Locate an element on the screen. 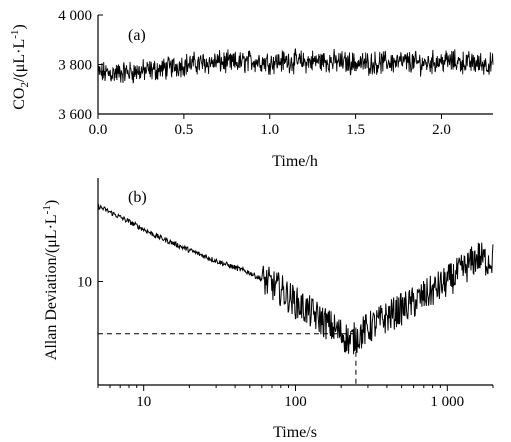 The image size is (511, 442). panel-a-ylabel-main: CO is located at coordinates (19, 99).